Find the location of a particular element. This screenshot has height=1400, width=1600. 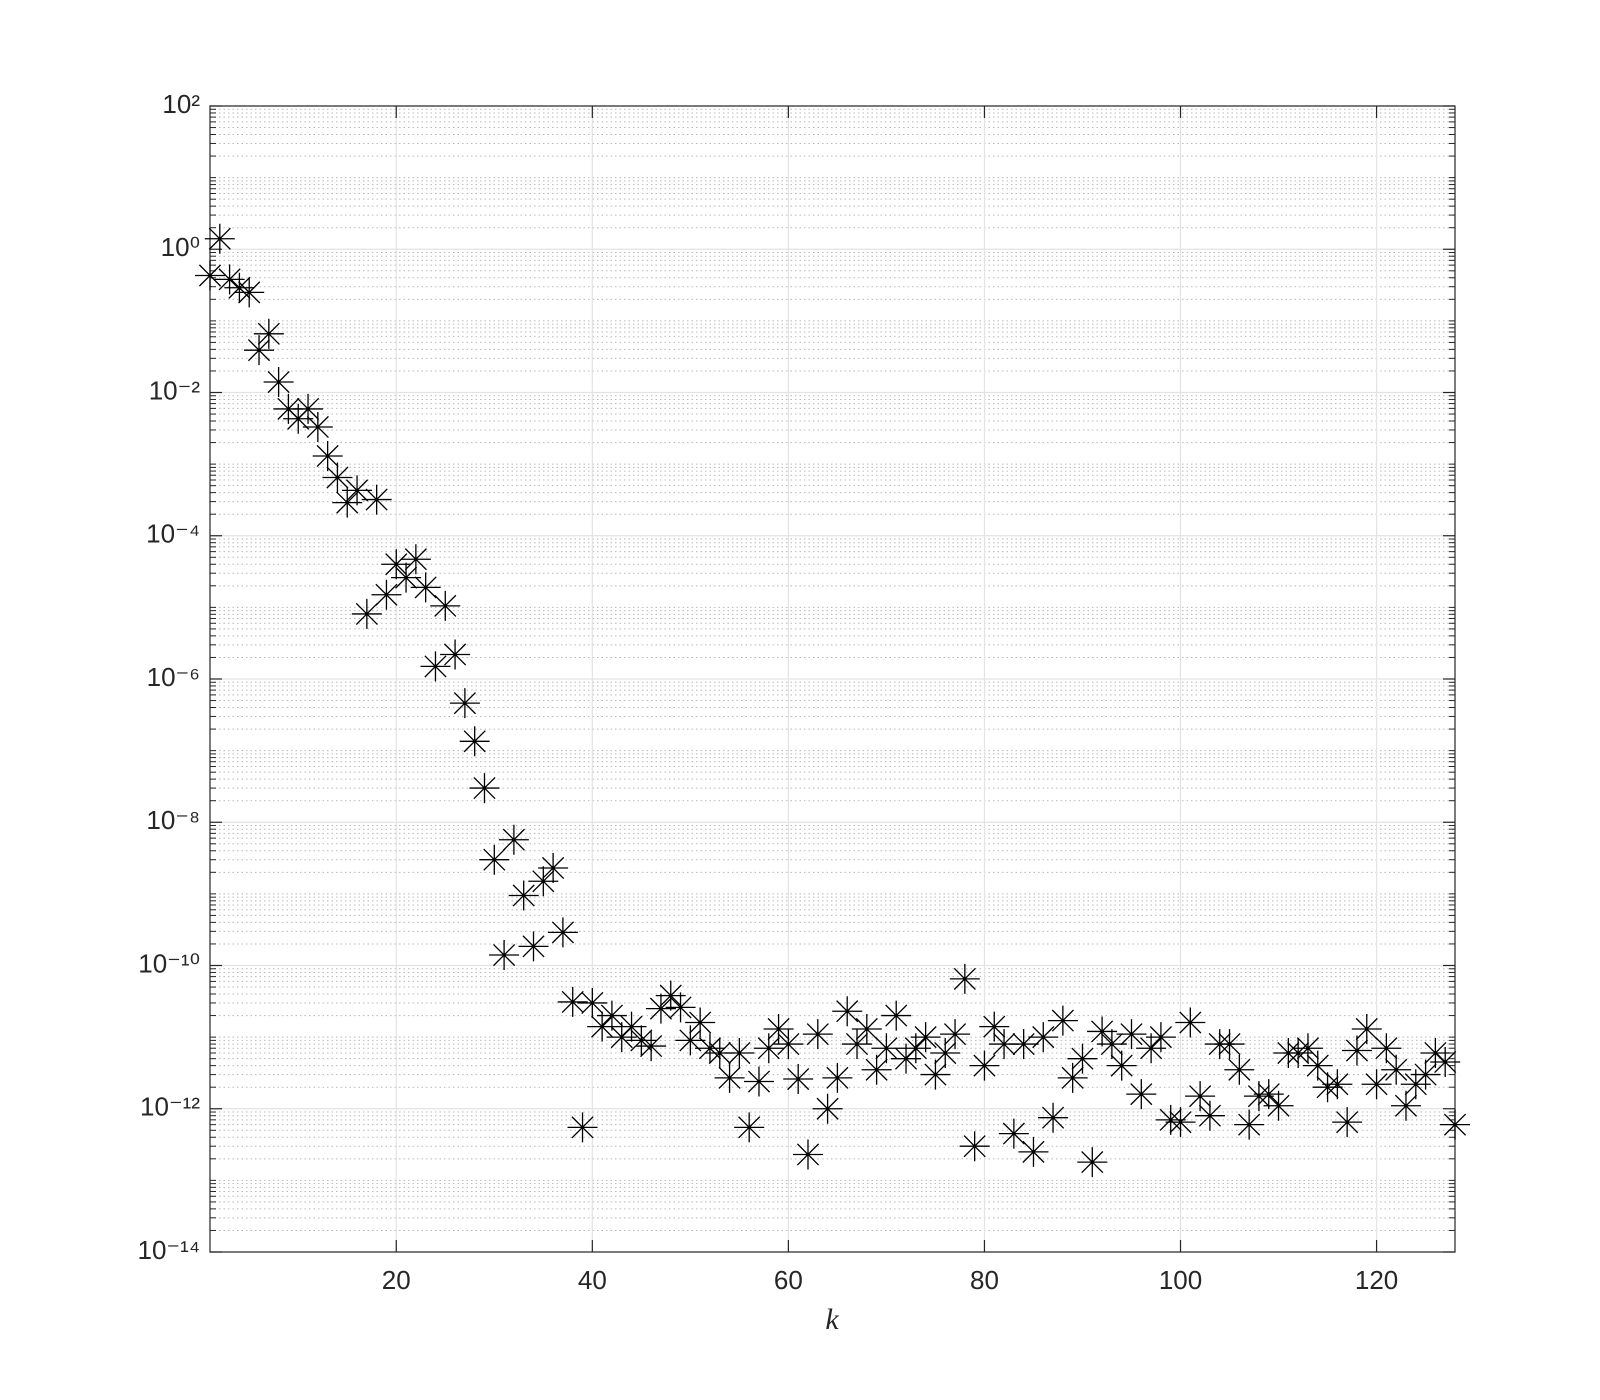

y-tick-label: 10⁻⁶ is located at coordinates (173, 677).